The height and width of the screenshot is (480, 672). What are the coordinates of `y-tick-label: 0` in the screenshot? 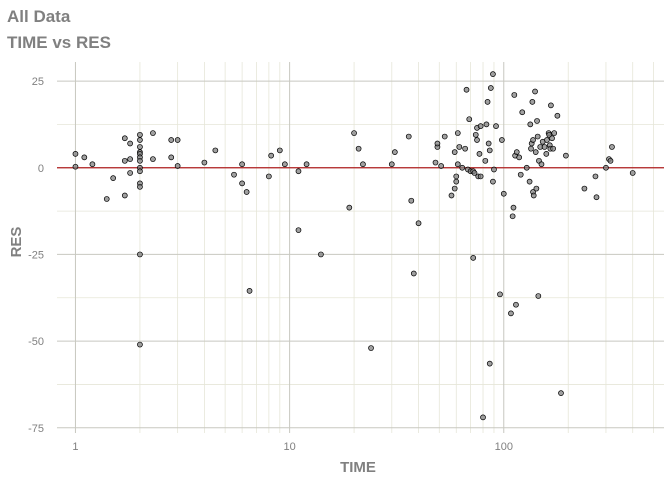 It's located at (41, 169).